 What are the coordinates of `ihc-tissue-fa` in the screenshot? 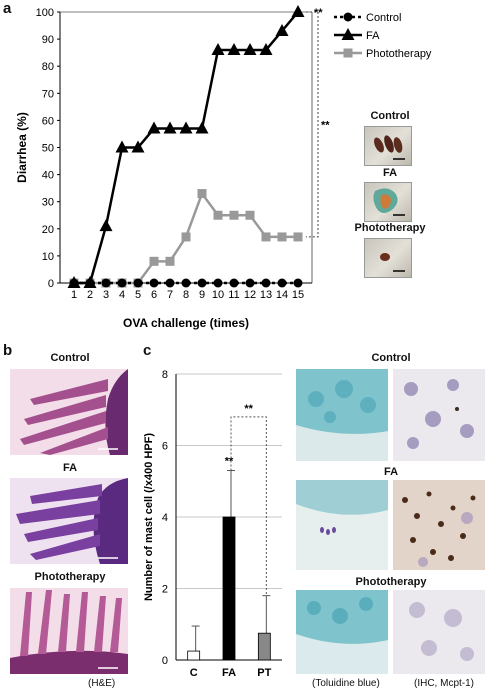 It's located at (439, 525).